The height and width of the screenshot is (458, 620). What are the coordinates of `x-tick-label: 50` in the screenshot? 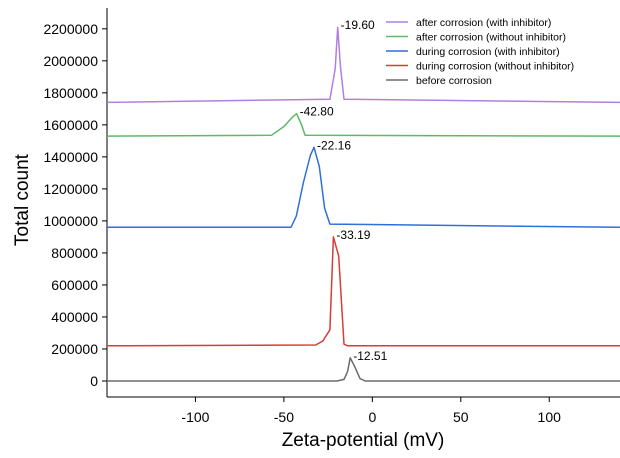 It's located at (461, 417).